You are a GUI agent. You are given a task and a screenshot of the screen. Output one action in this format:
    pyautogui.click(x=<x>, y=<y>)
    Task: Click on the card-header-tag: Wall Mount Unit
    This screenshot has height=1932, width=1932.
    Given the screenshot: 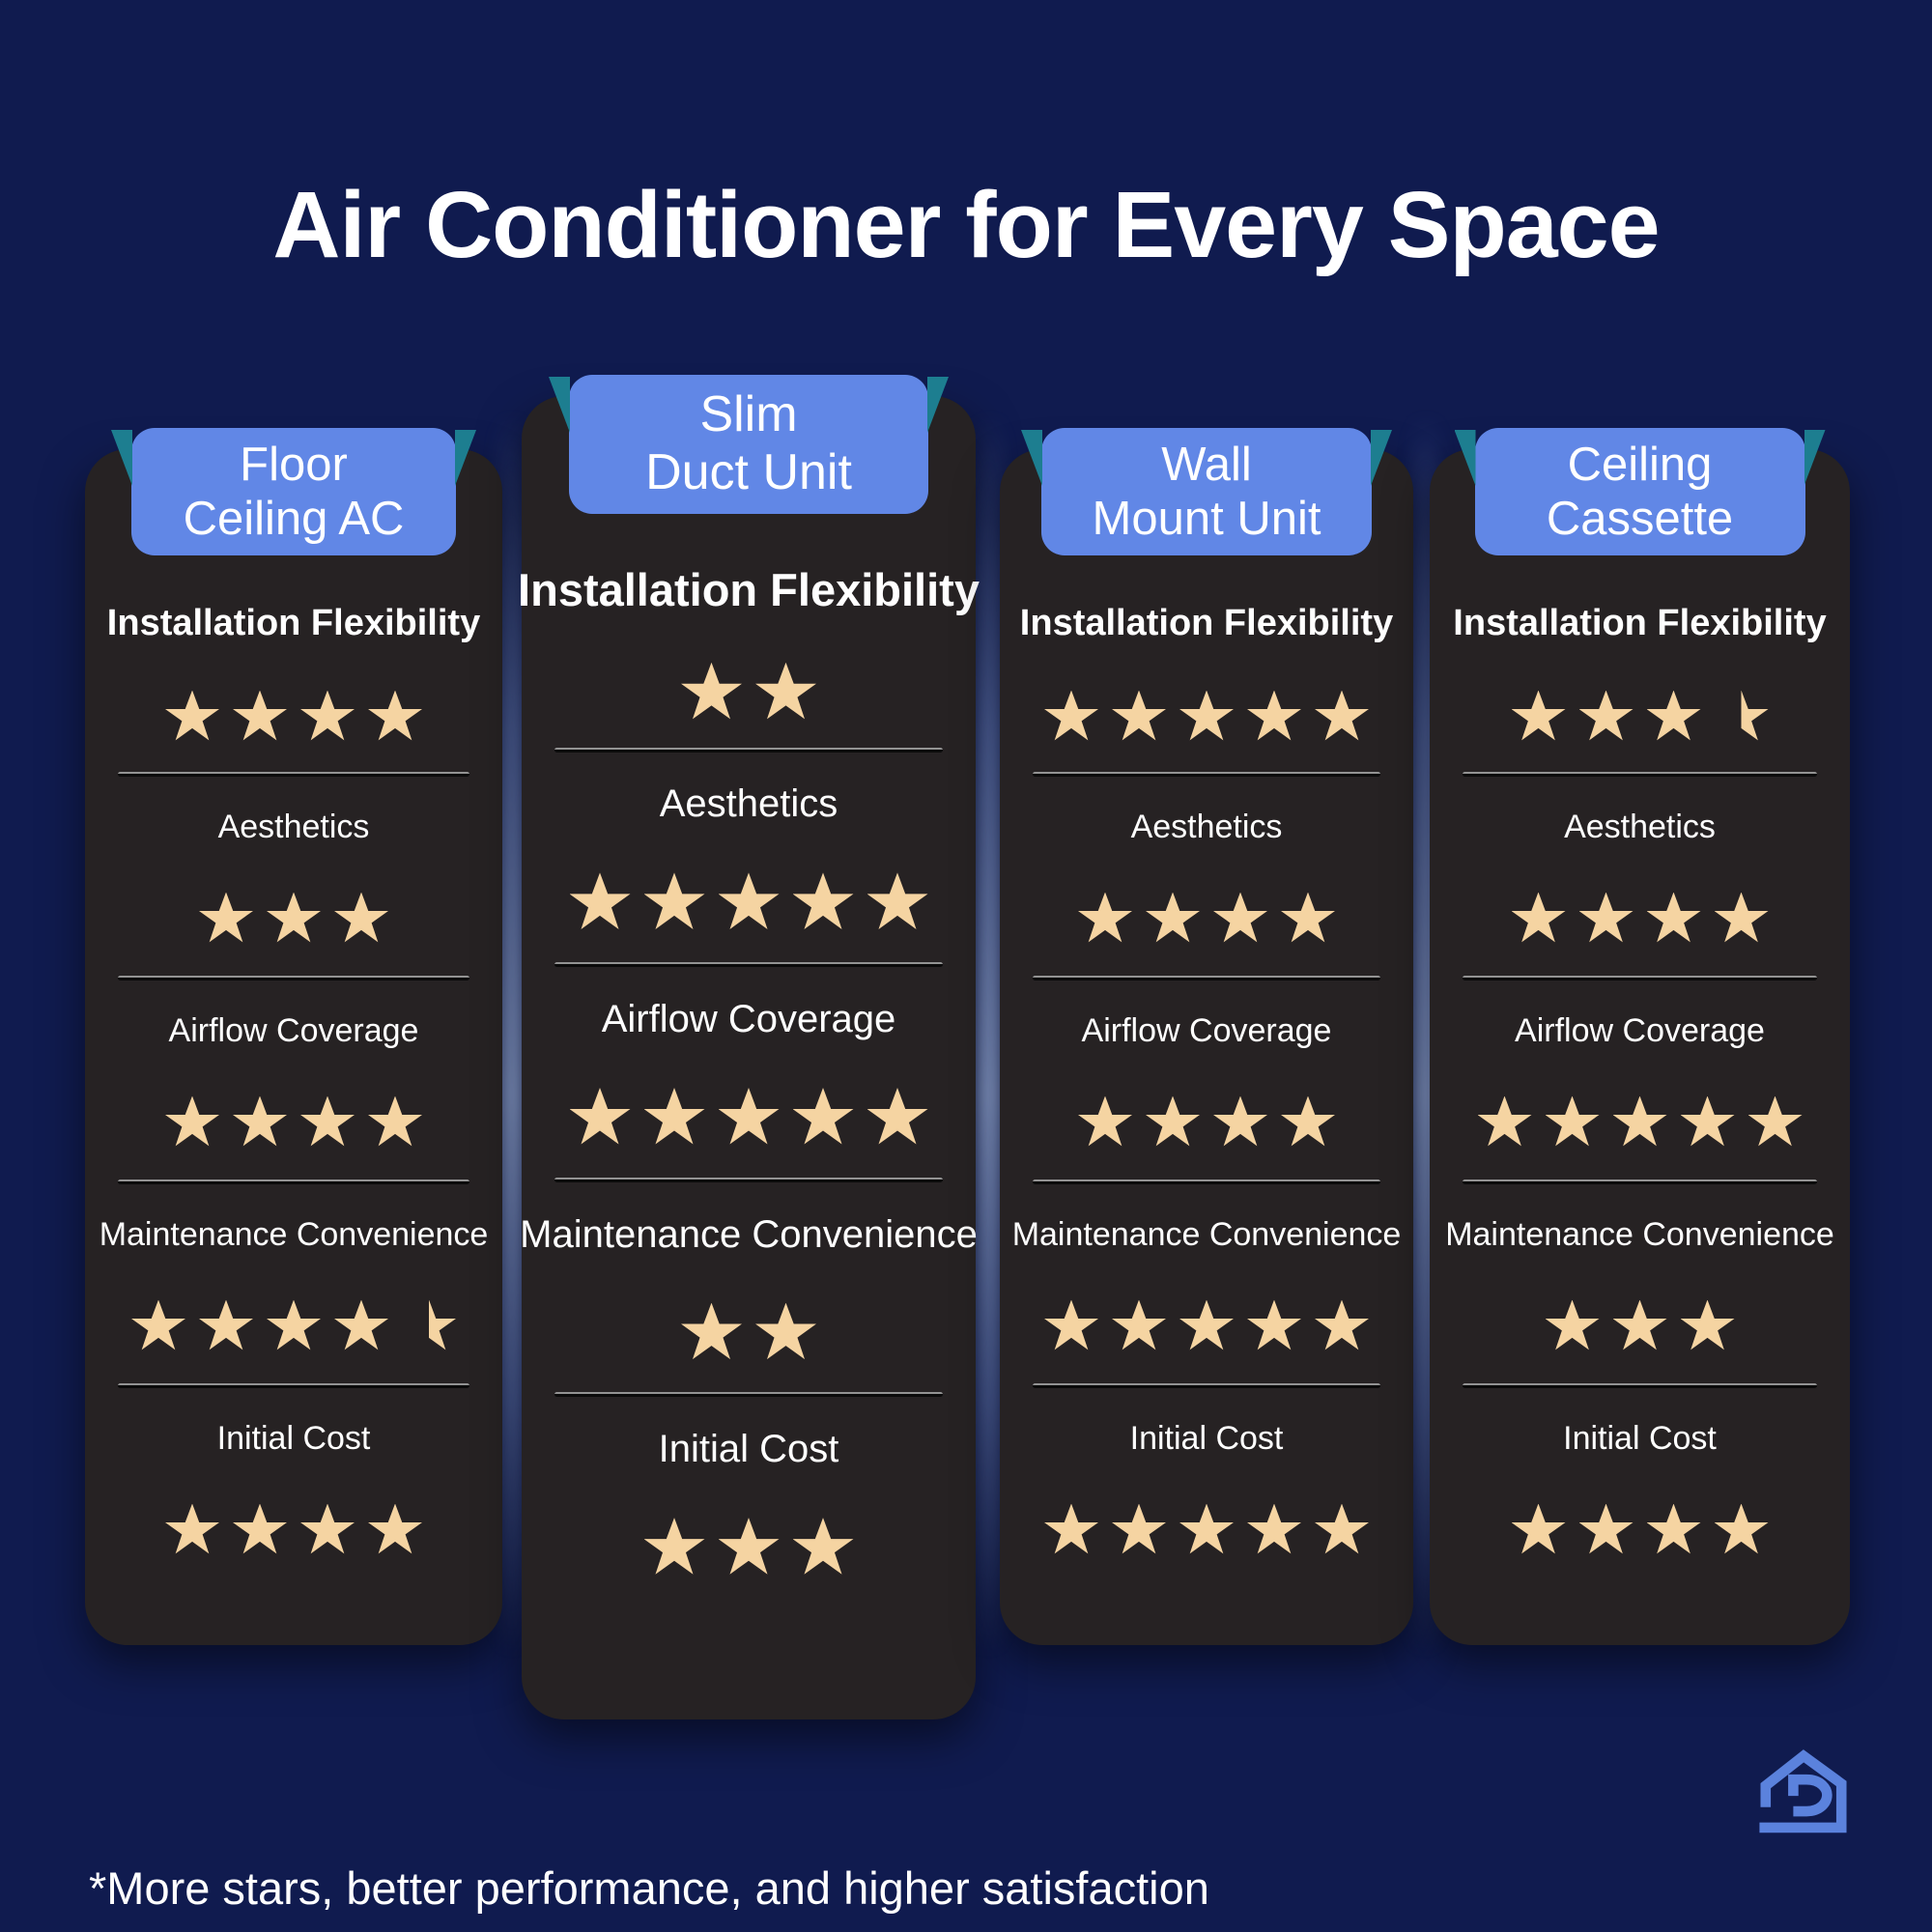 What is the action you would take?
    pyautogui.click(x=1206, y=491)
    